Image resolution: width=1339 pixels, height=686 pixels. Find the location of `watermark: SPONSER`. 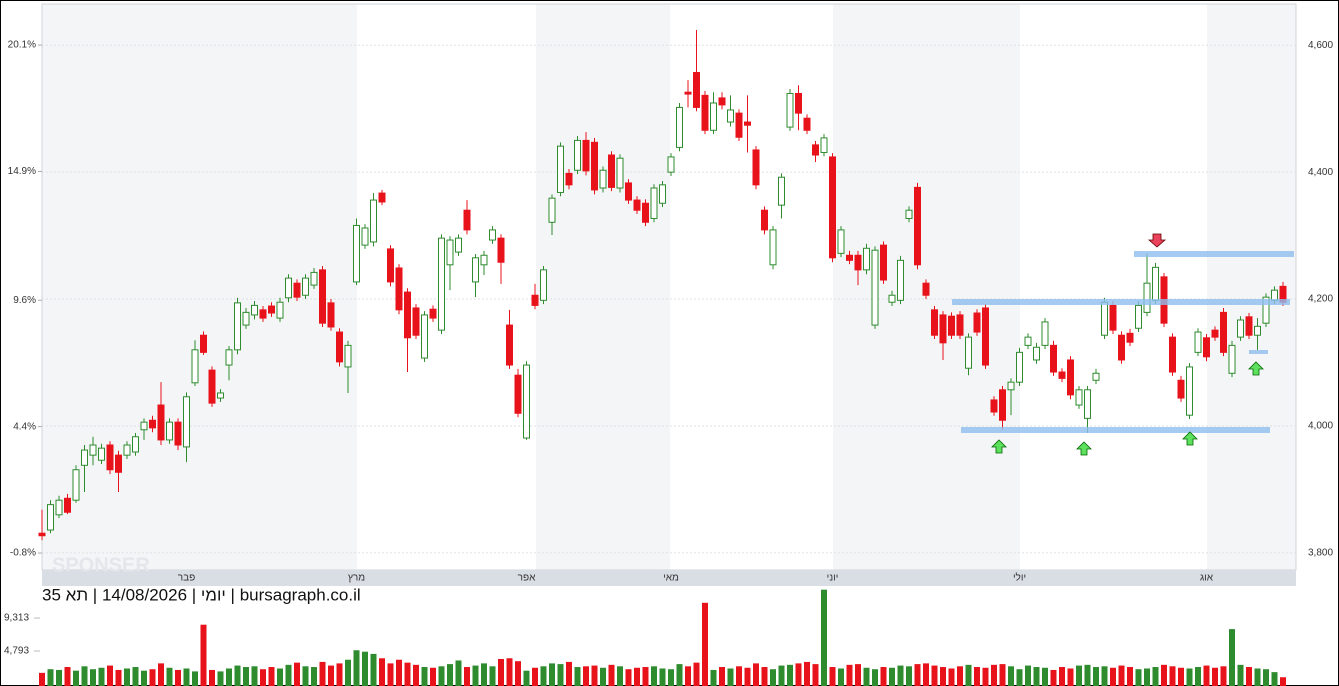

watermark: SPONSER is located at coordinates (101, 565).